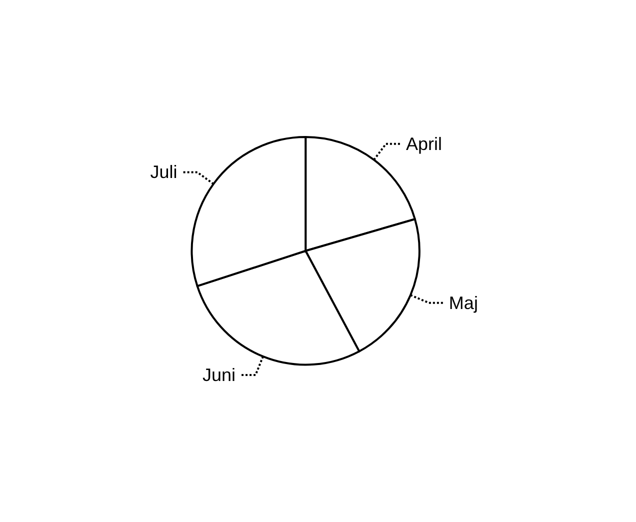 The image size is (636, 522). I want to click on slice-label: Maj, so click(463, 302).